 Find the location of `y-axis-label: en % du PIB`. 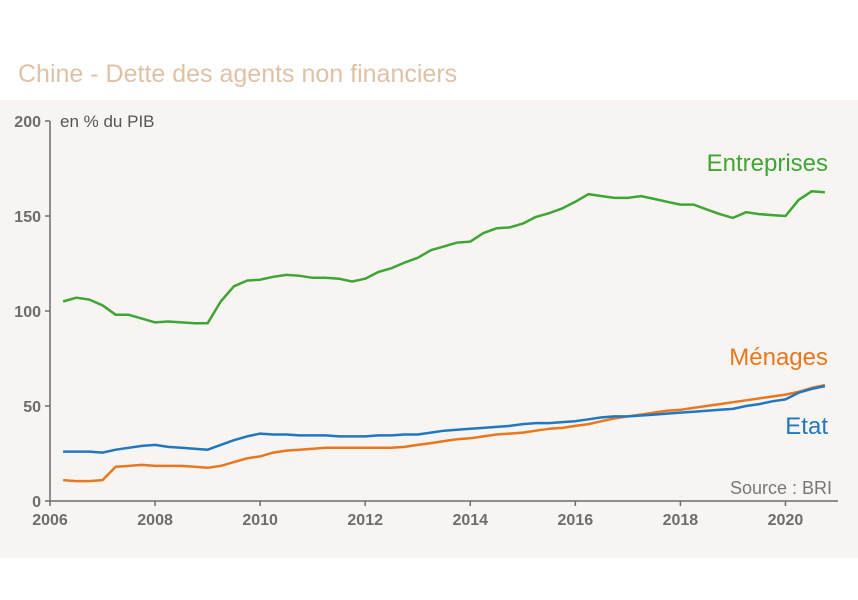

y-axis-label: en % du PIB is located at coordinates (107, 121).